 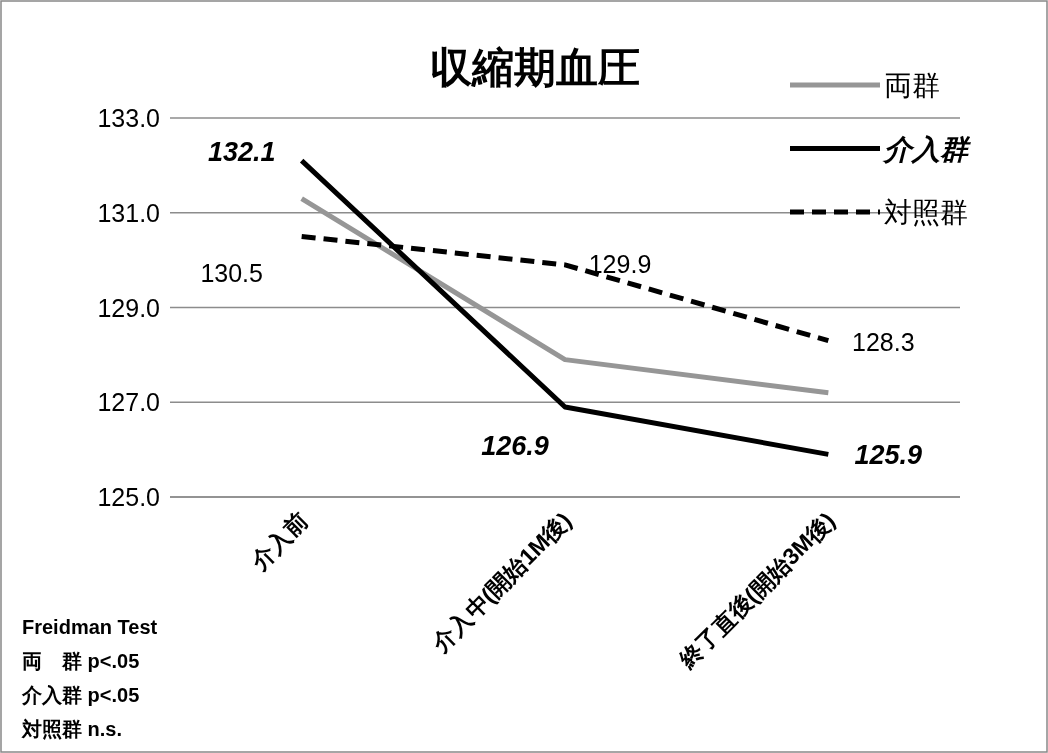 What do you see at coordinates (128, 497) in the screenshot?
I see `y-tick-label: 125.0` at bounding box center [128, 497].